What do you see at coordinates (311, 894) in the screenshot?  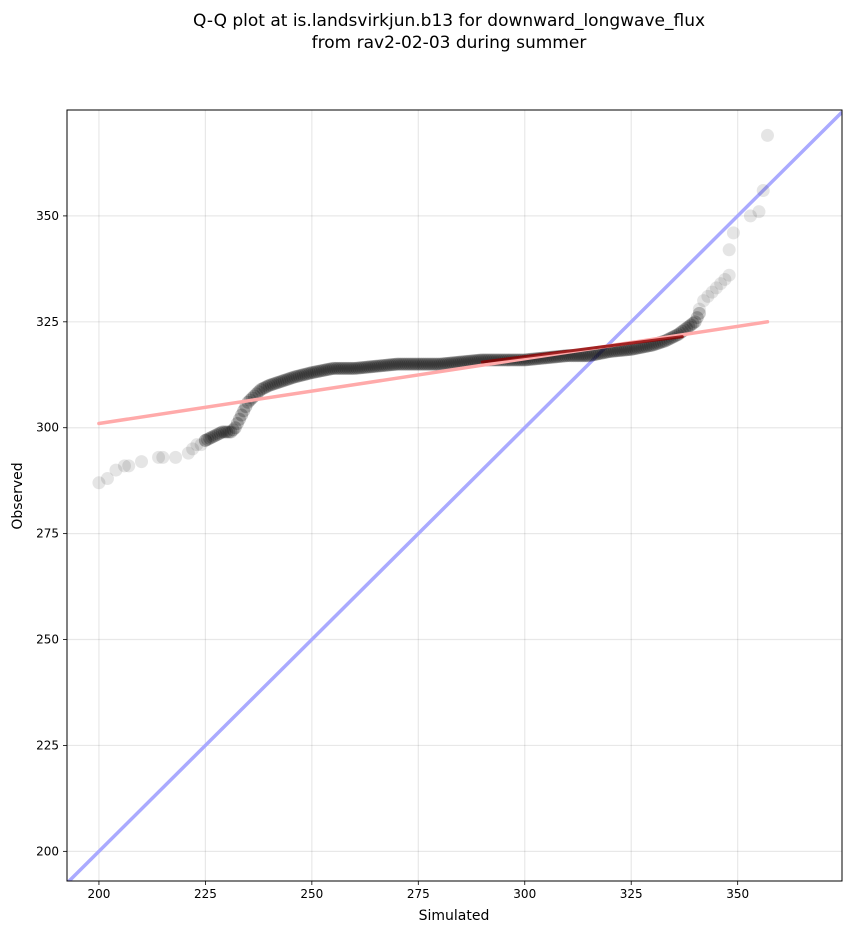 I see `x-tick-label: 250` at bounding box center [311, 894].